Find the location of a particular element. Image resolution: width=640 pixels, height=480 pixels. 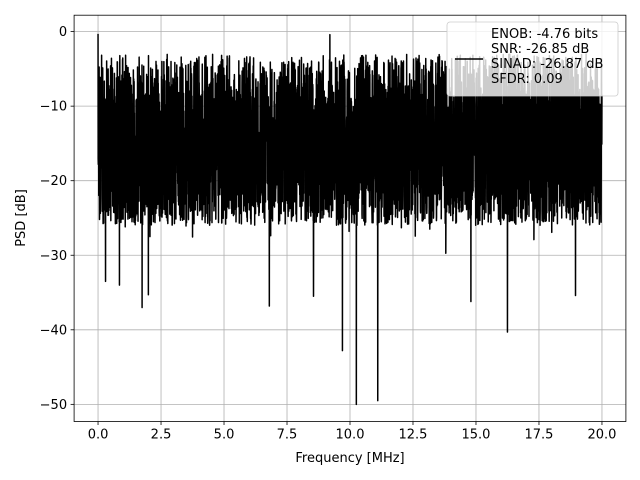

legend-line-sinad: SINAD: -26.87 dB is located at coordinates (547, 64).